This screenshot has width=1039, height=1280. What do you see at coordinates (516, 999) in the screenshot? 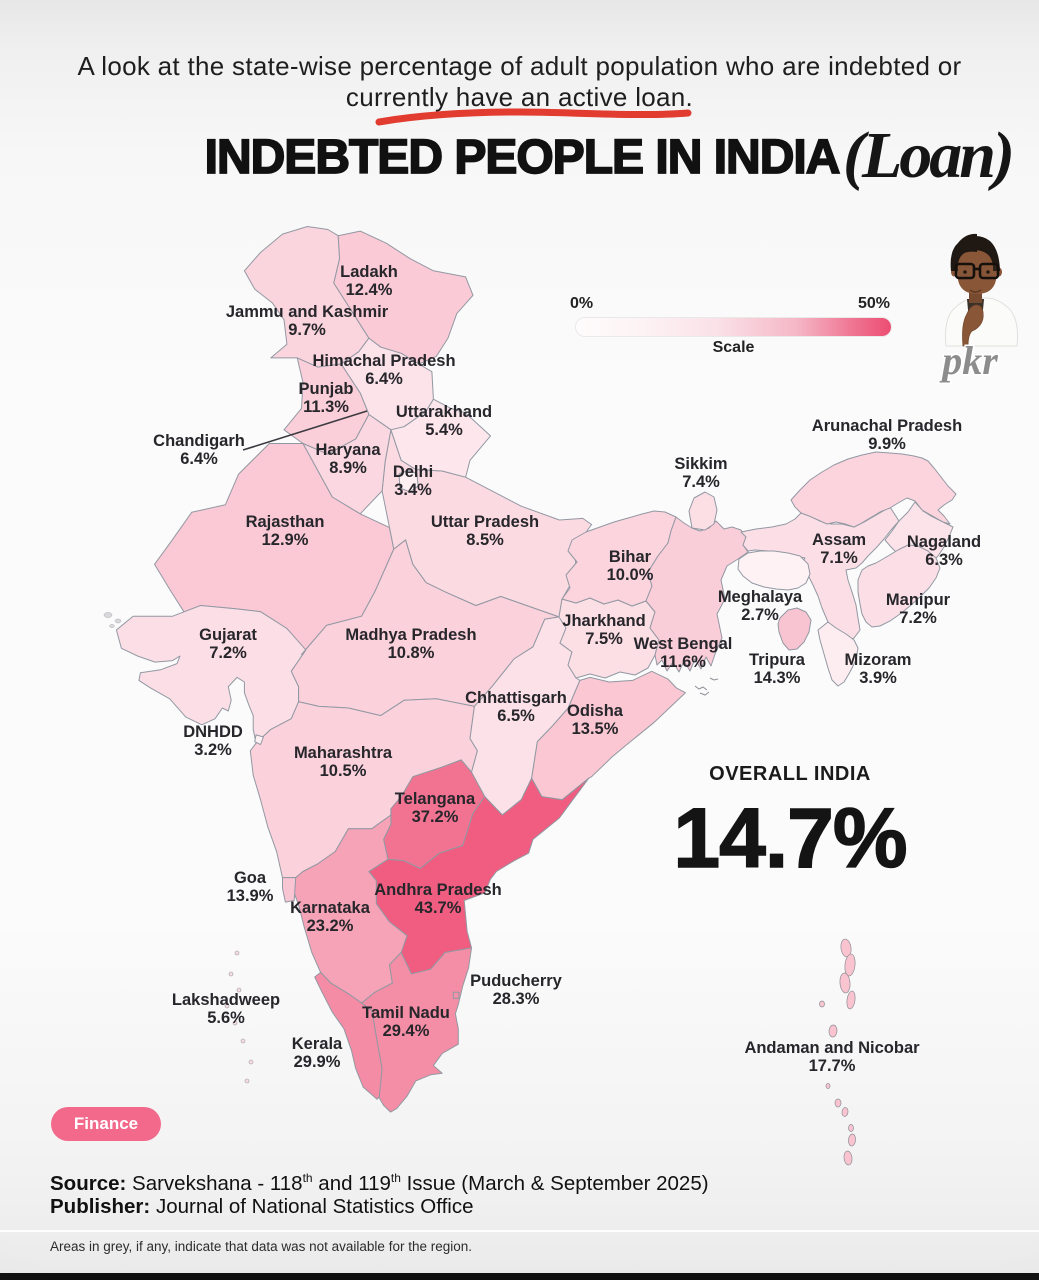
I see `svg-text: 28.3%` at bounding box center [516, 999].